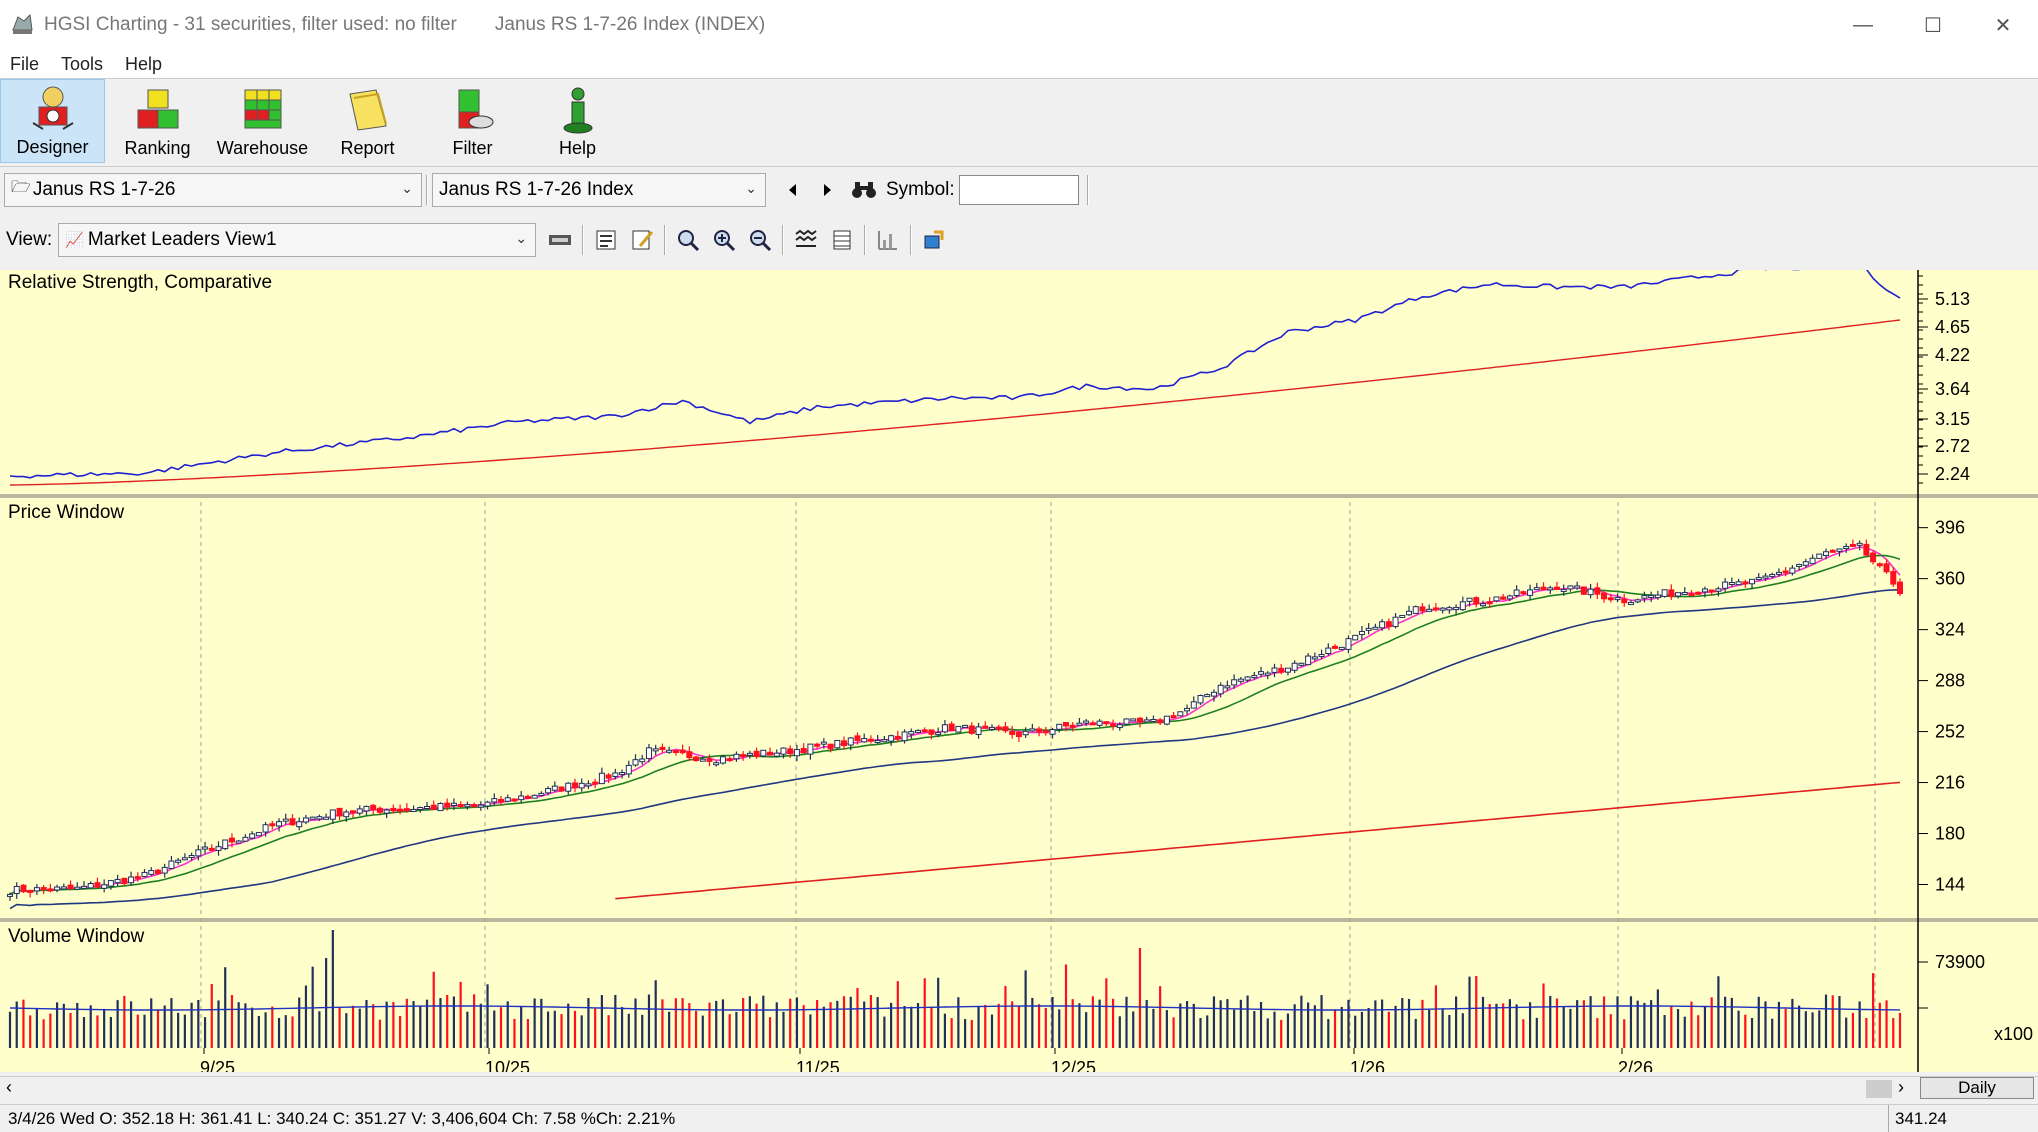 The height and width of the screenshot is (1132, 2038). Describe the element at coordinates (828, 190) in the screenshot. I see `next-icon` at that location.